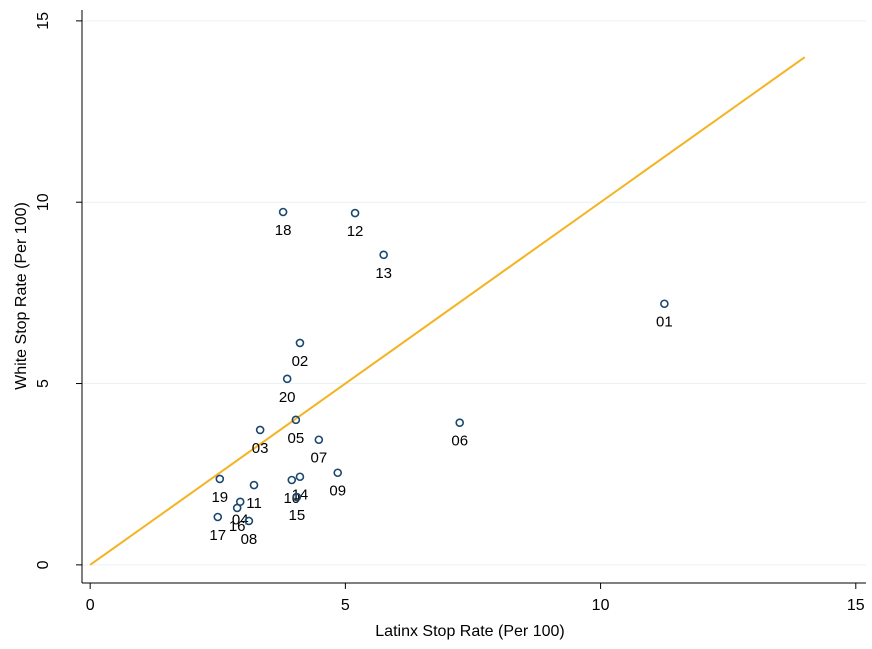  Describe the element at coordinates (43, 202) in the screenshot. I see `y-tick-label: 10` at that location.